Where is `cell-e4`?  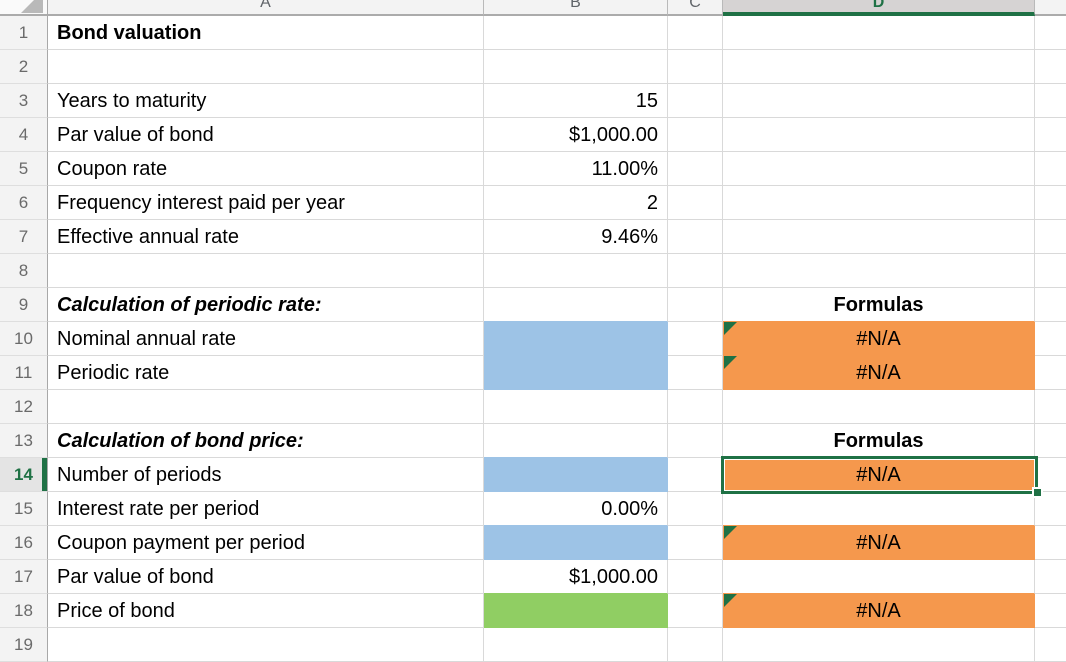 cell-e4 is located at coordinates (1050, 135).